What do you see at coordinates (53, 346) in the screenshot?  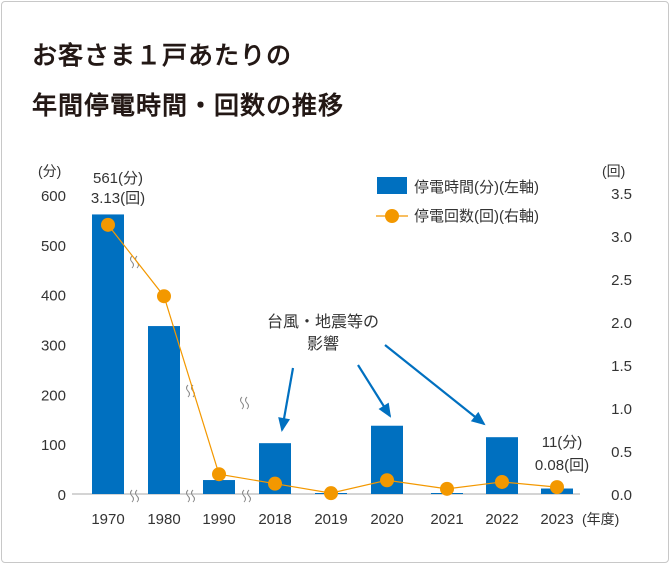 I see `left-tick-label: 300` at bounding box center [53, 346].